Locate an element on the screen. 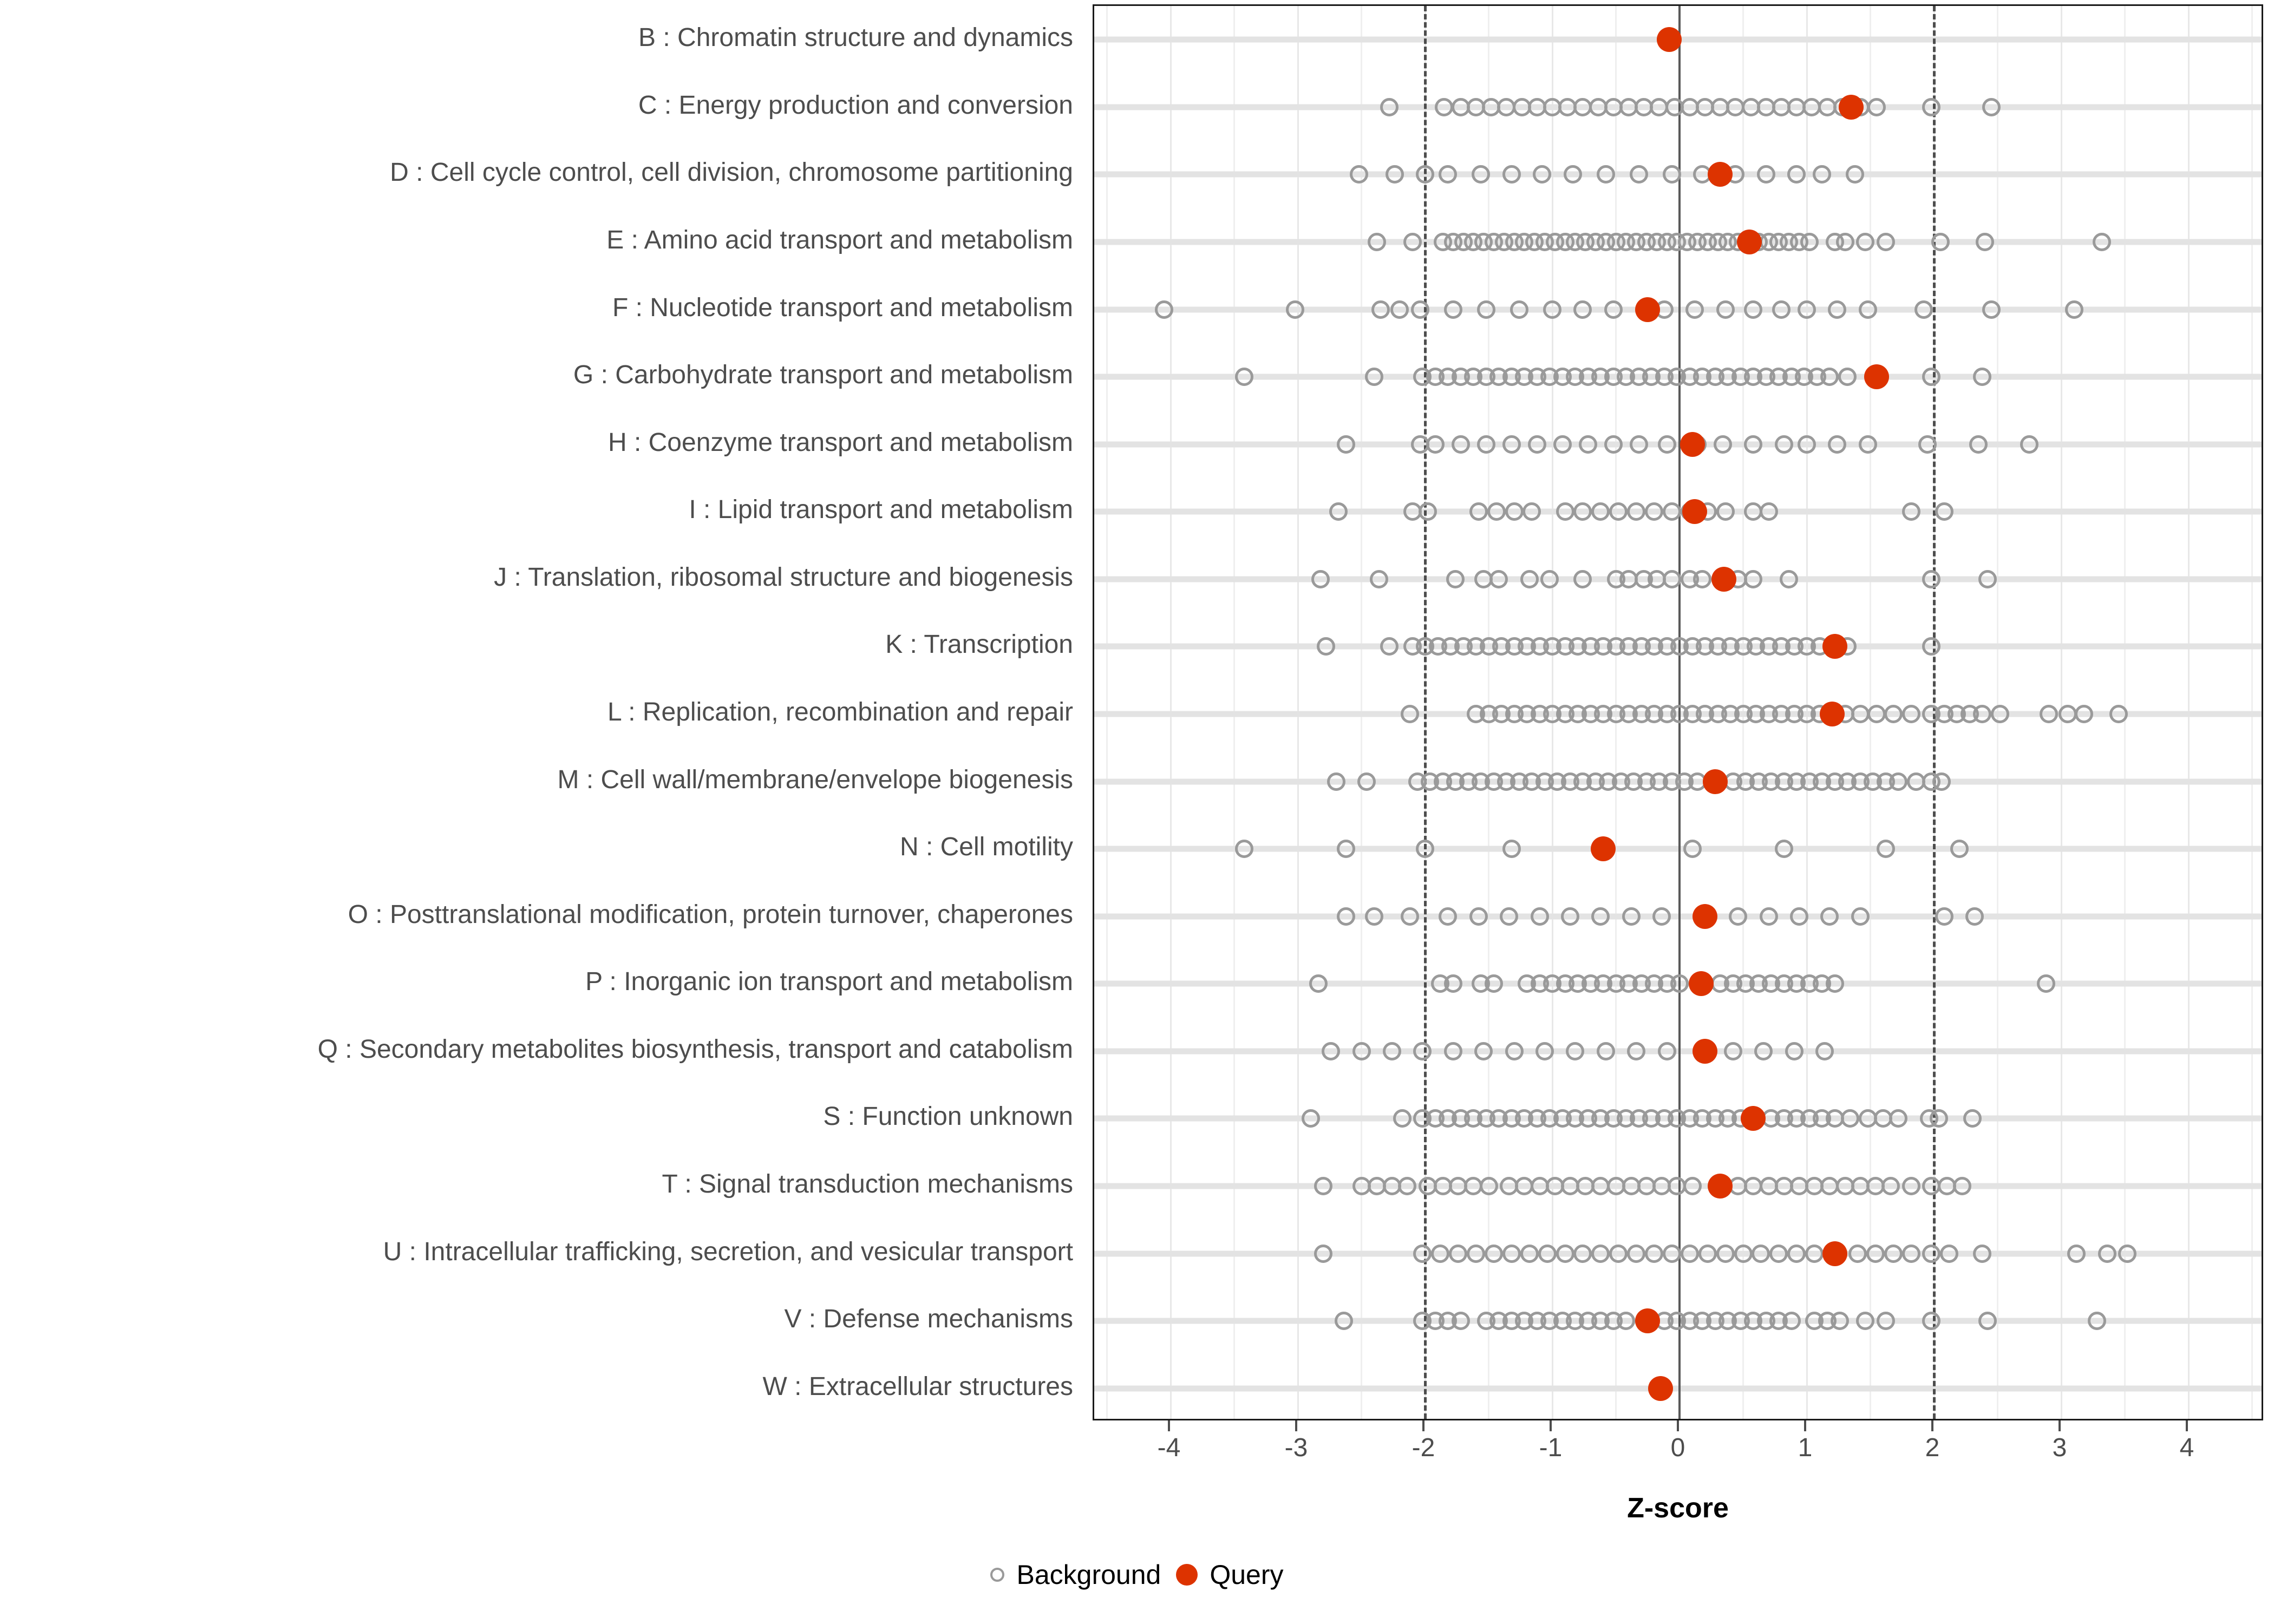  legend-item-background: Background is located at coordinates (1075, 1574).